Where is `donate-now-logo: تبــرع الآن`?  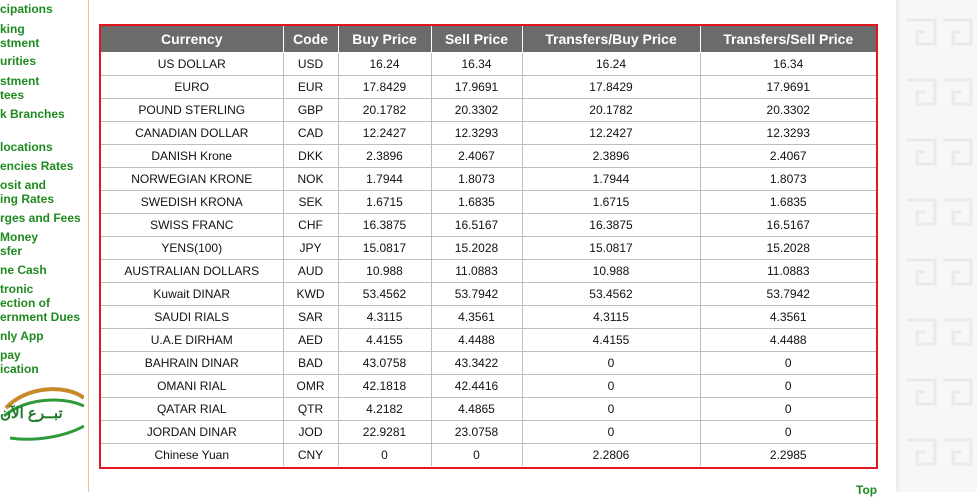
donate-now-logo: تبــرع الآن is located at coordinates (43, 415).